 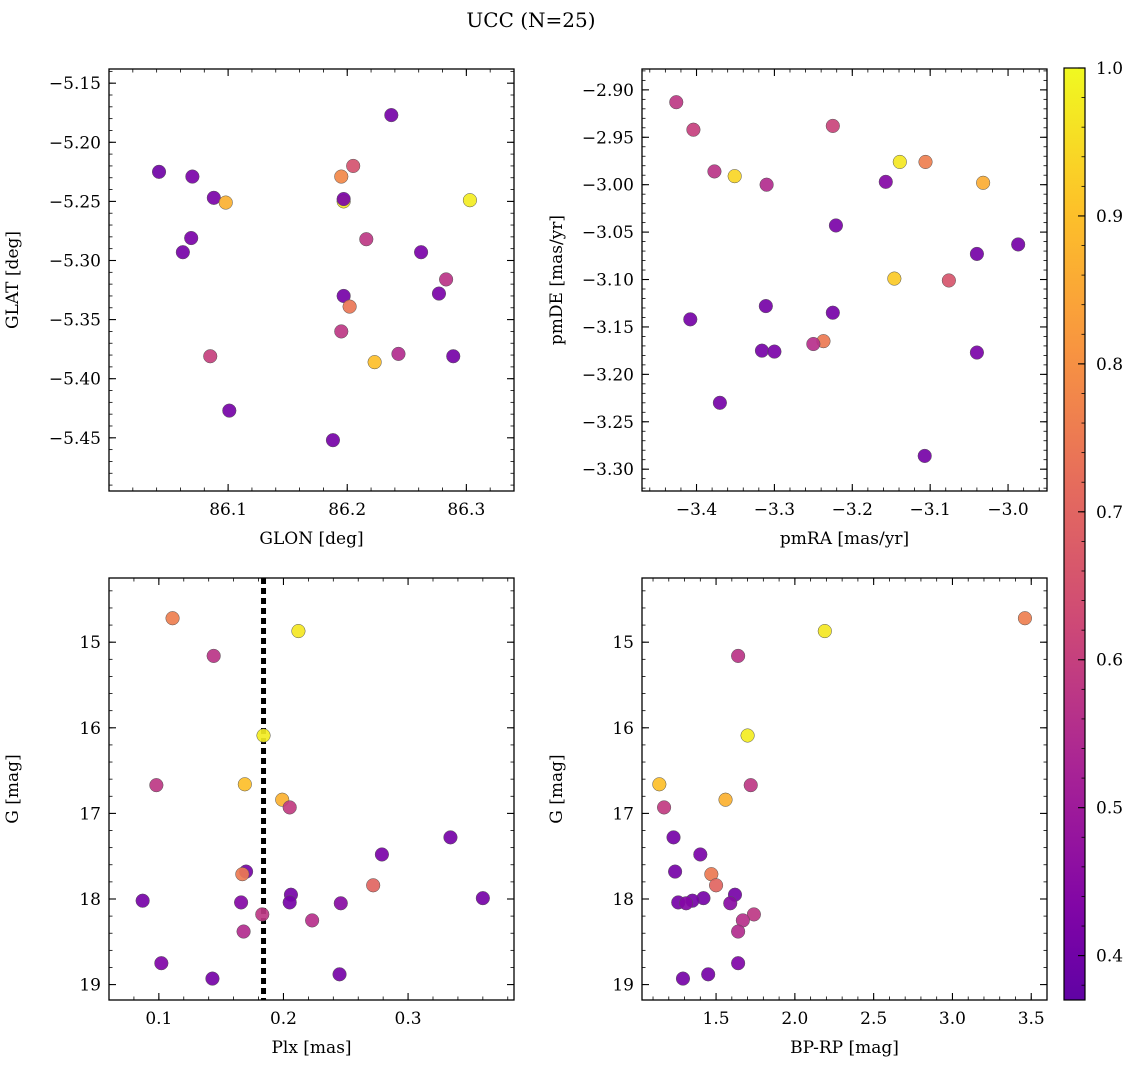 I want to click on colorbar-tick-label: 0.9, so click(x=1109, y=217).